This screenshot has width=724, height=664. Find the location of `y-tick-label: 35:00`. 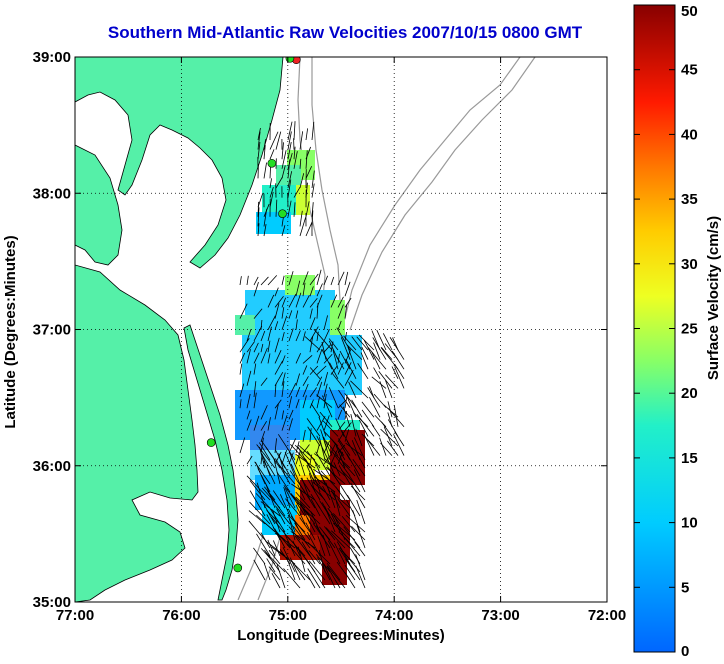

y-tick-label: 35:00 is located at coordinates (52, 602).